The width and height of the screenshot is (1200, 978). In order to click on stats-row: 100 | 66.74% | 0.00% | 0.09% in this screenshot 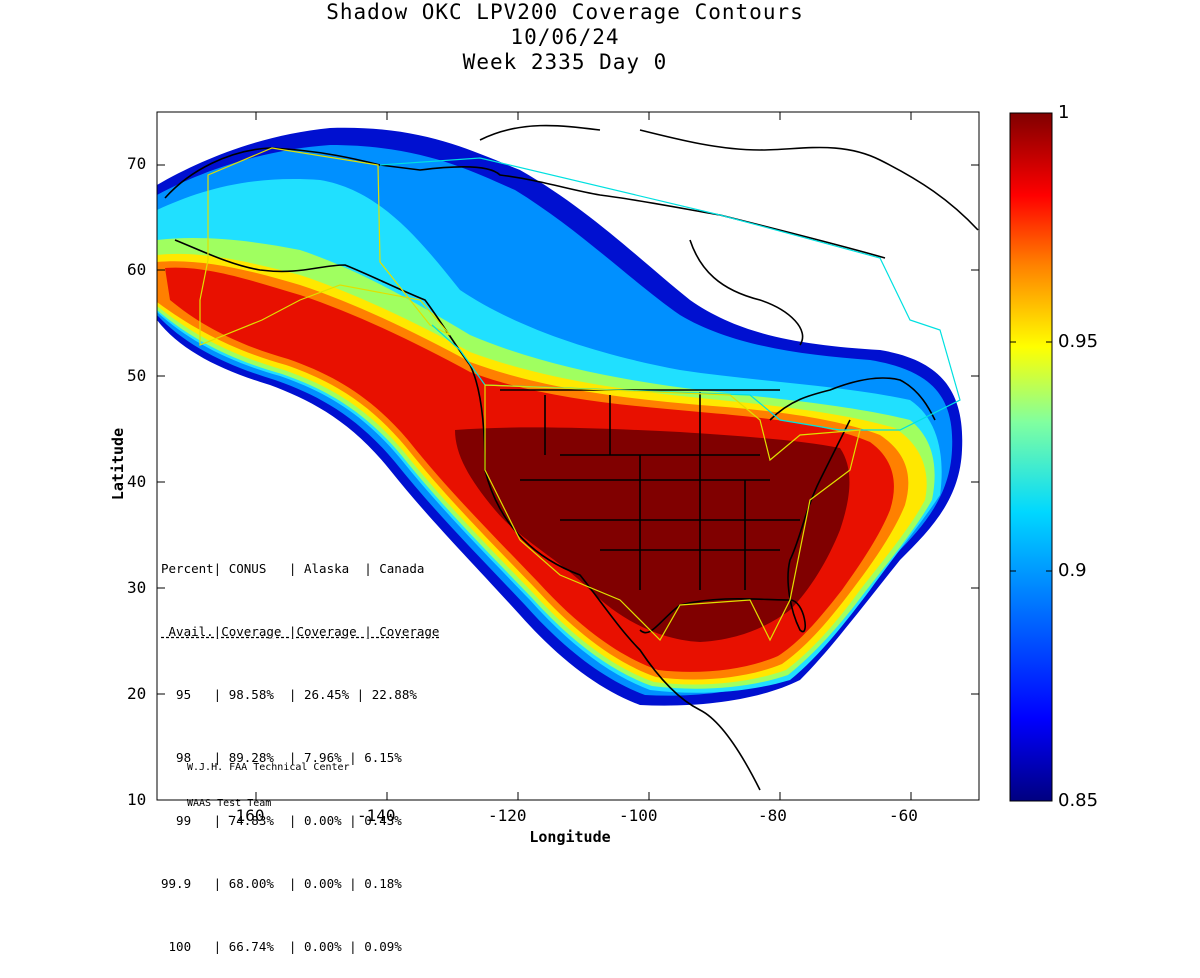, I will do `click(281, 946)`.